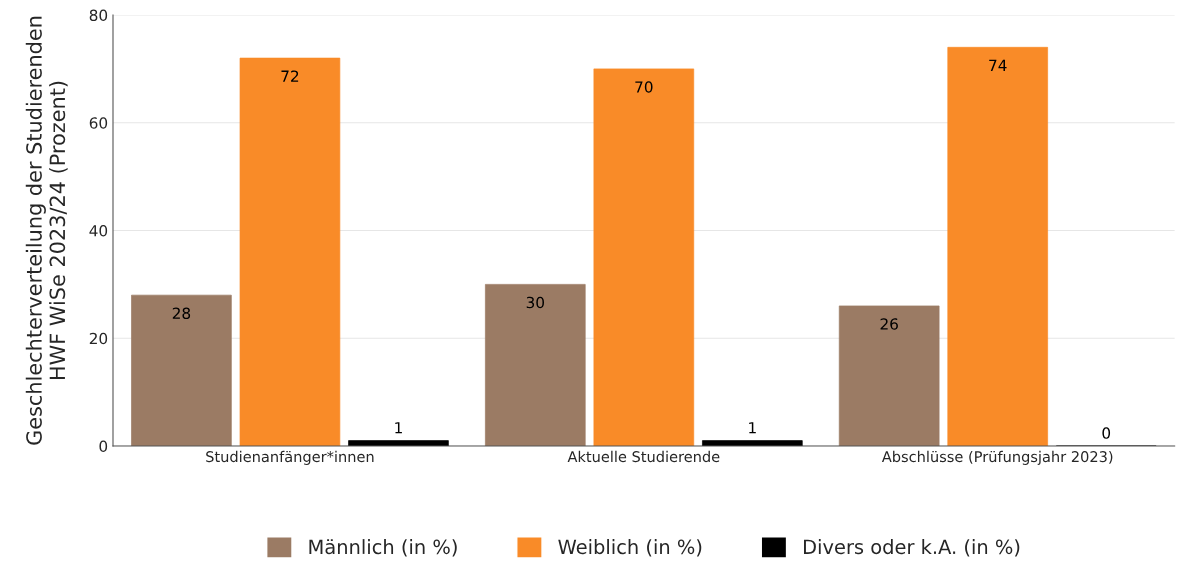 This screenshot has width=1177, height=568. I want to click on x-tick-label: Aktuelle Studierende, so click(643, 456).